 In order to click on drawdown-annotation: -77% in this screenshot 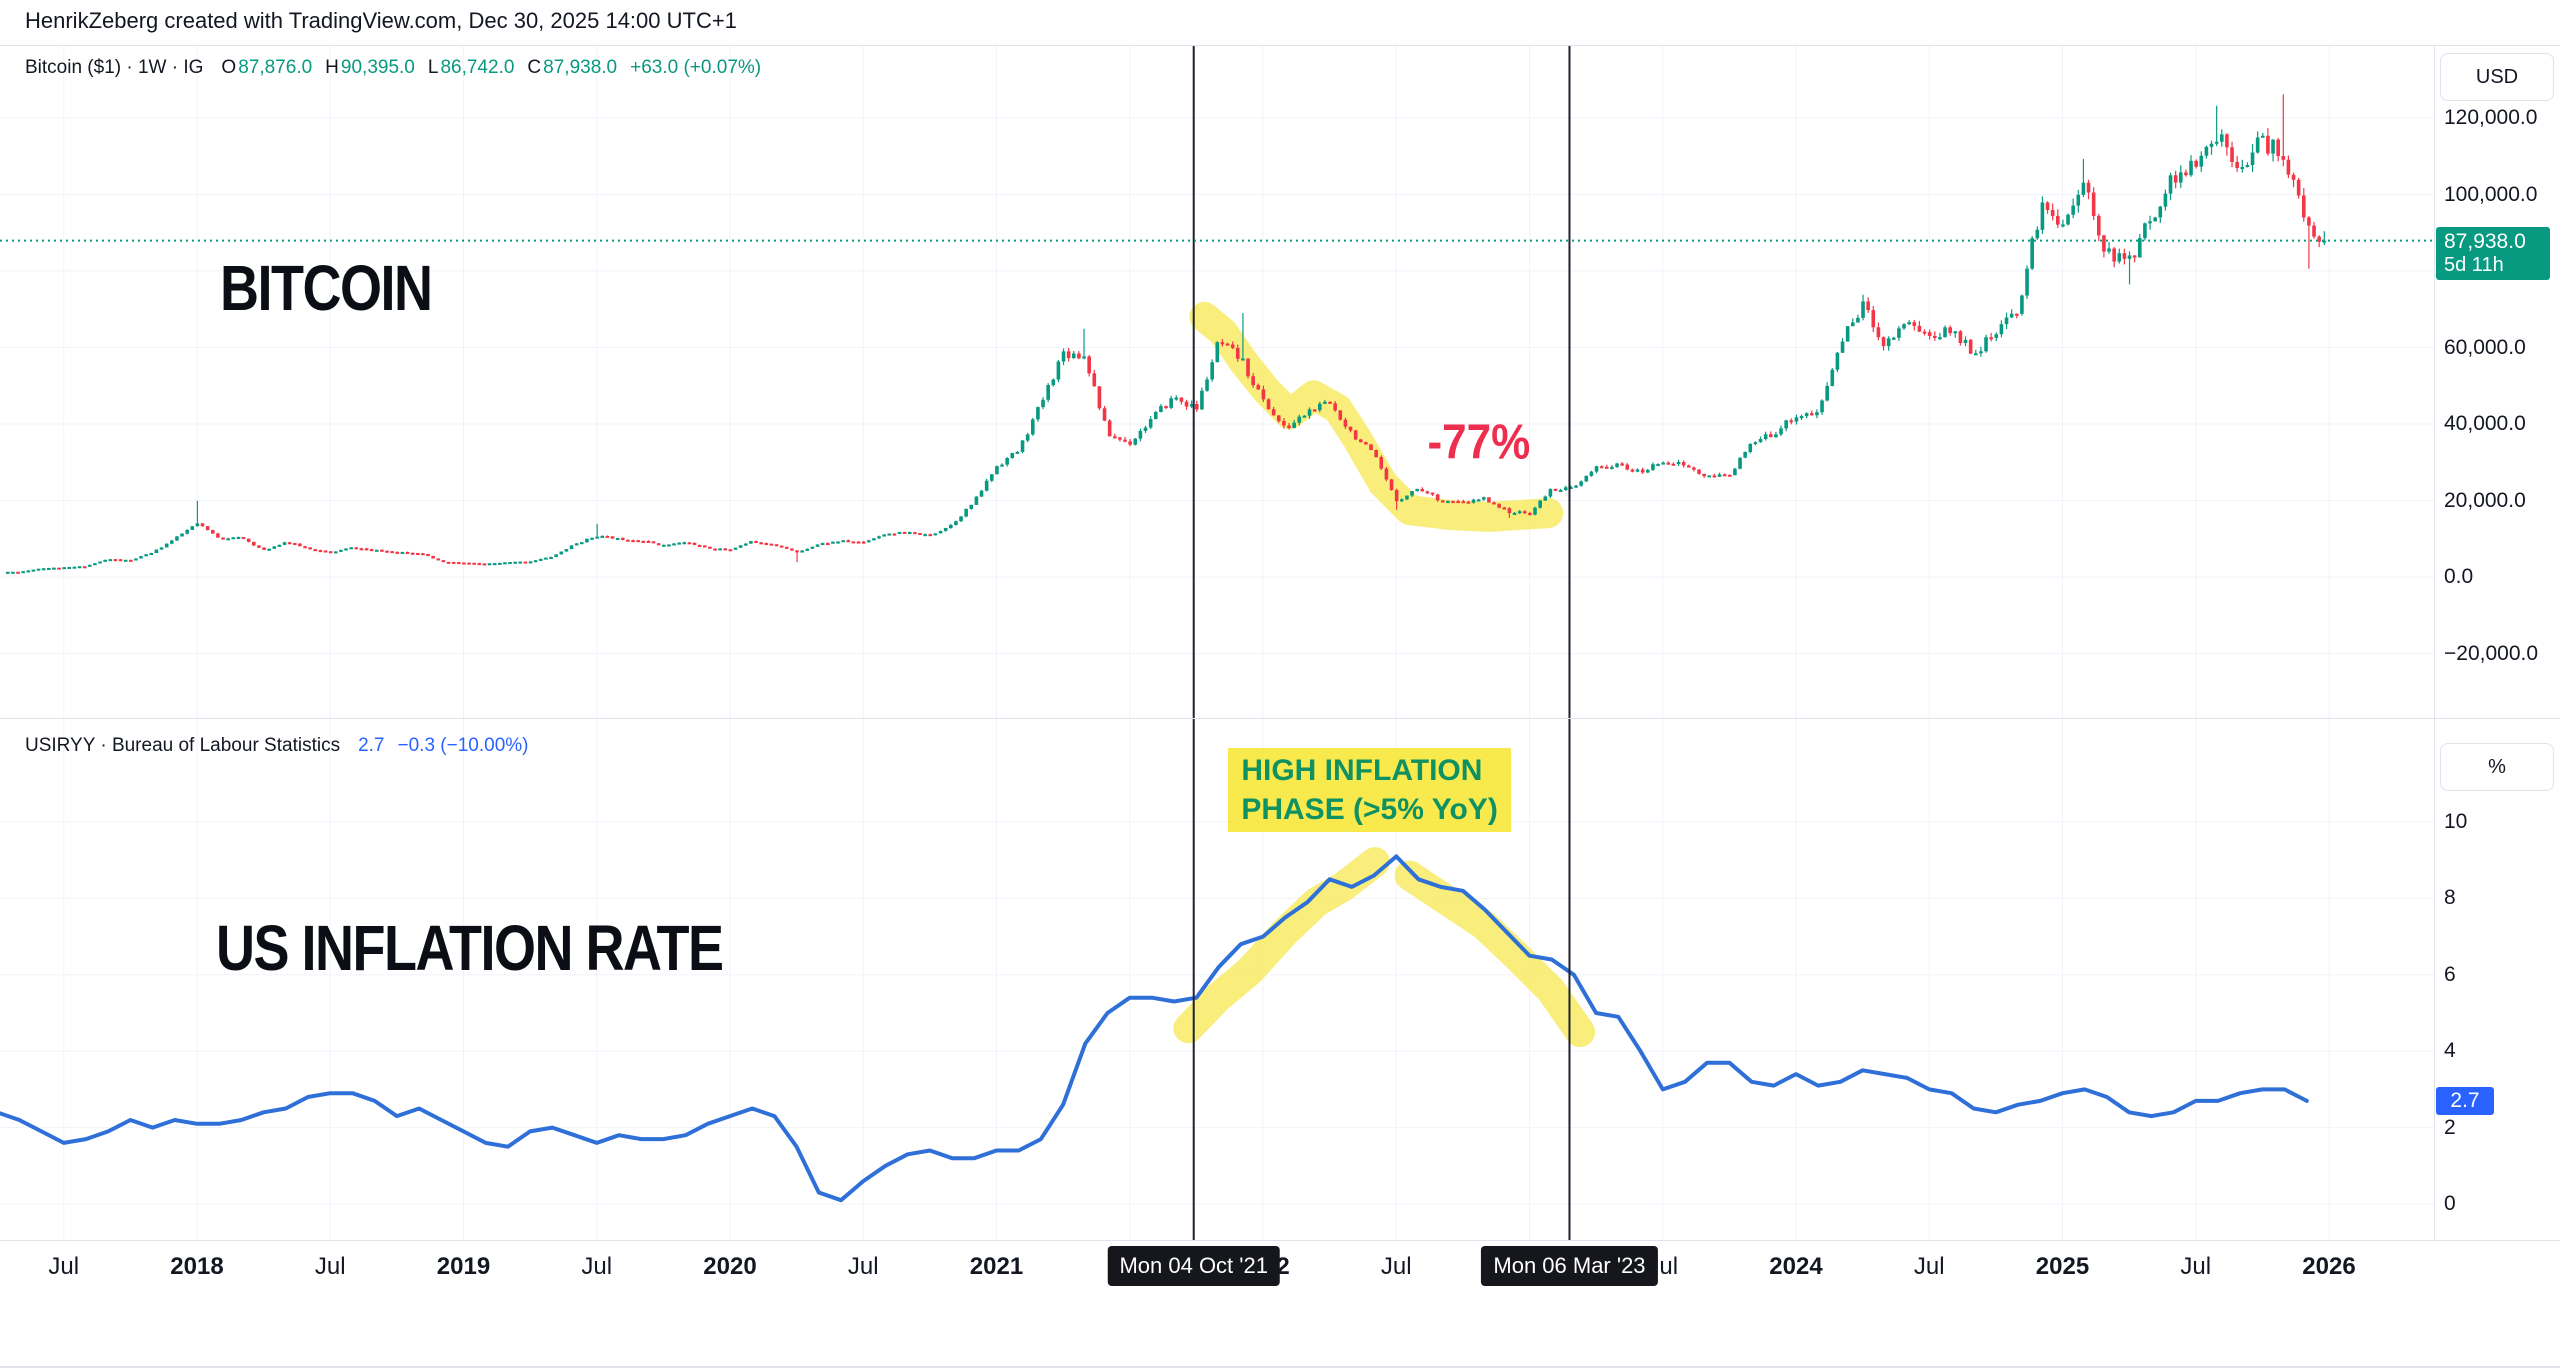, I will do `click(1479, 443)`.